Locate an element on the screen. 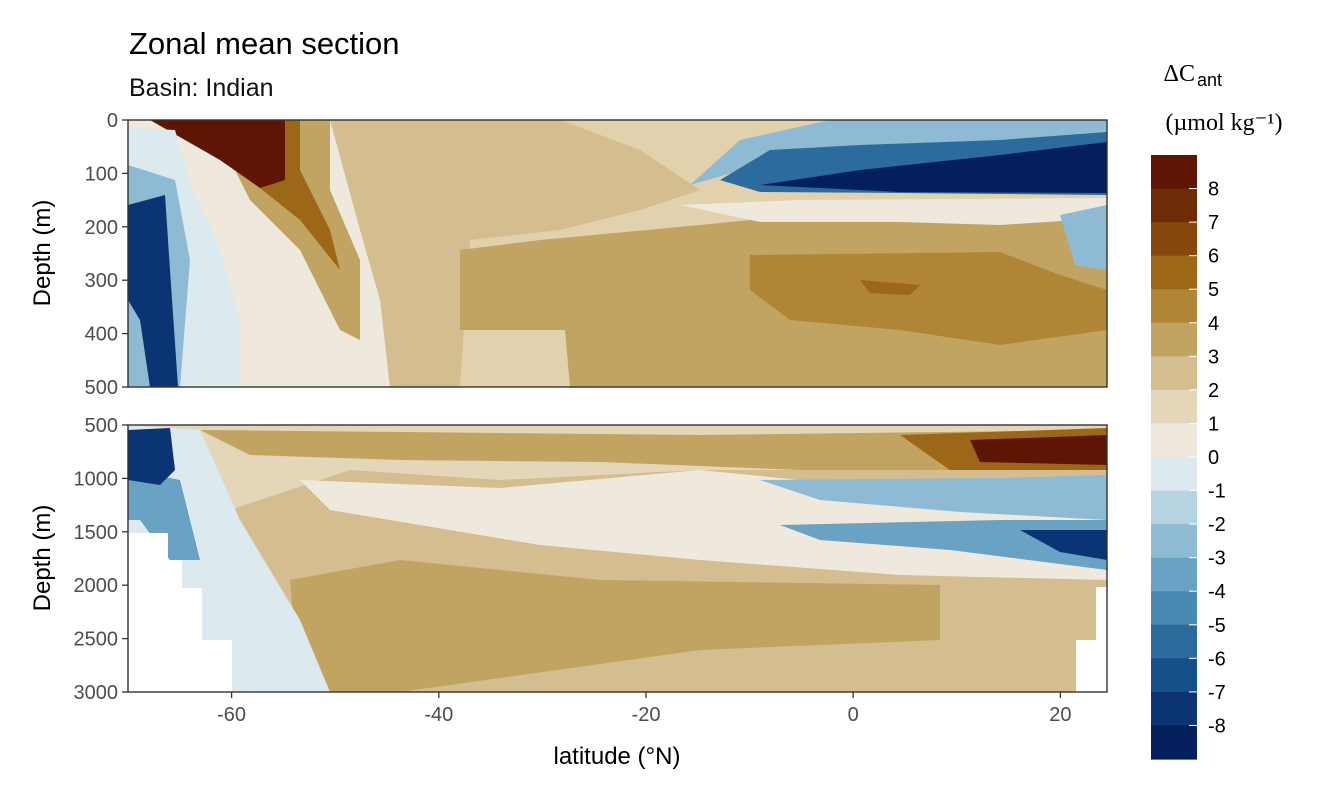  y-tick-label-lower: 2000 is located at coordinates (96, 586).